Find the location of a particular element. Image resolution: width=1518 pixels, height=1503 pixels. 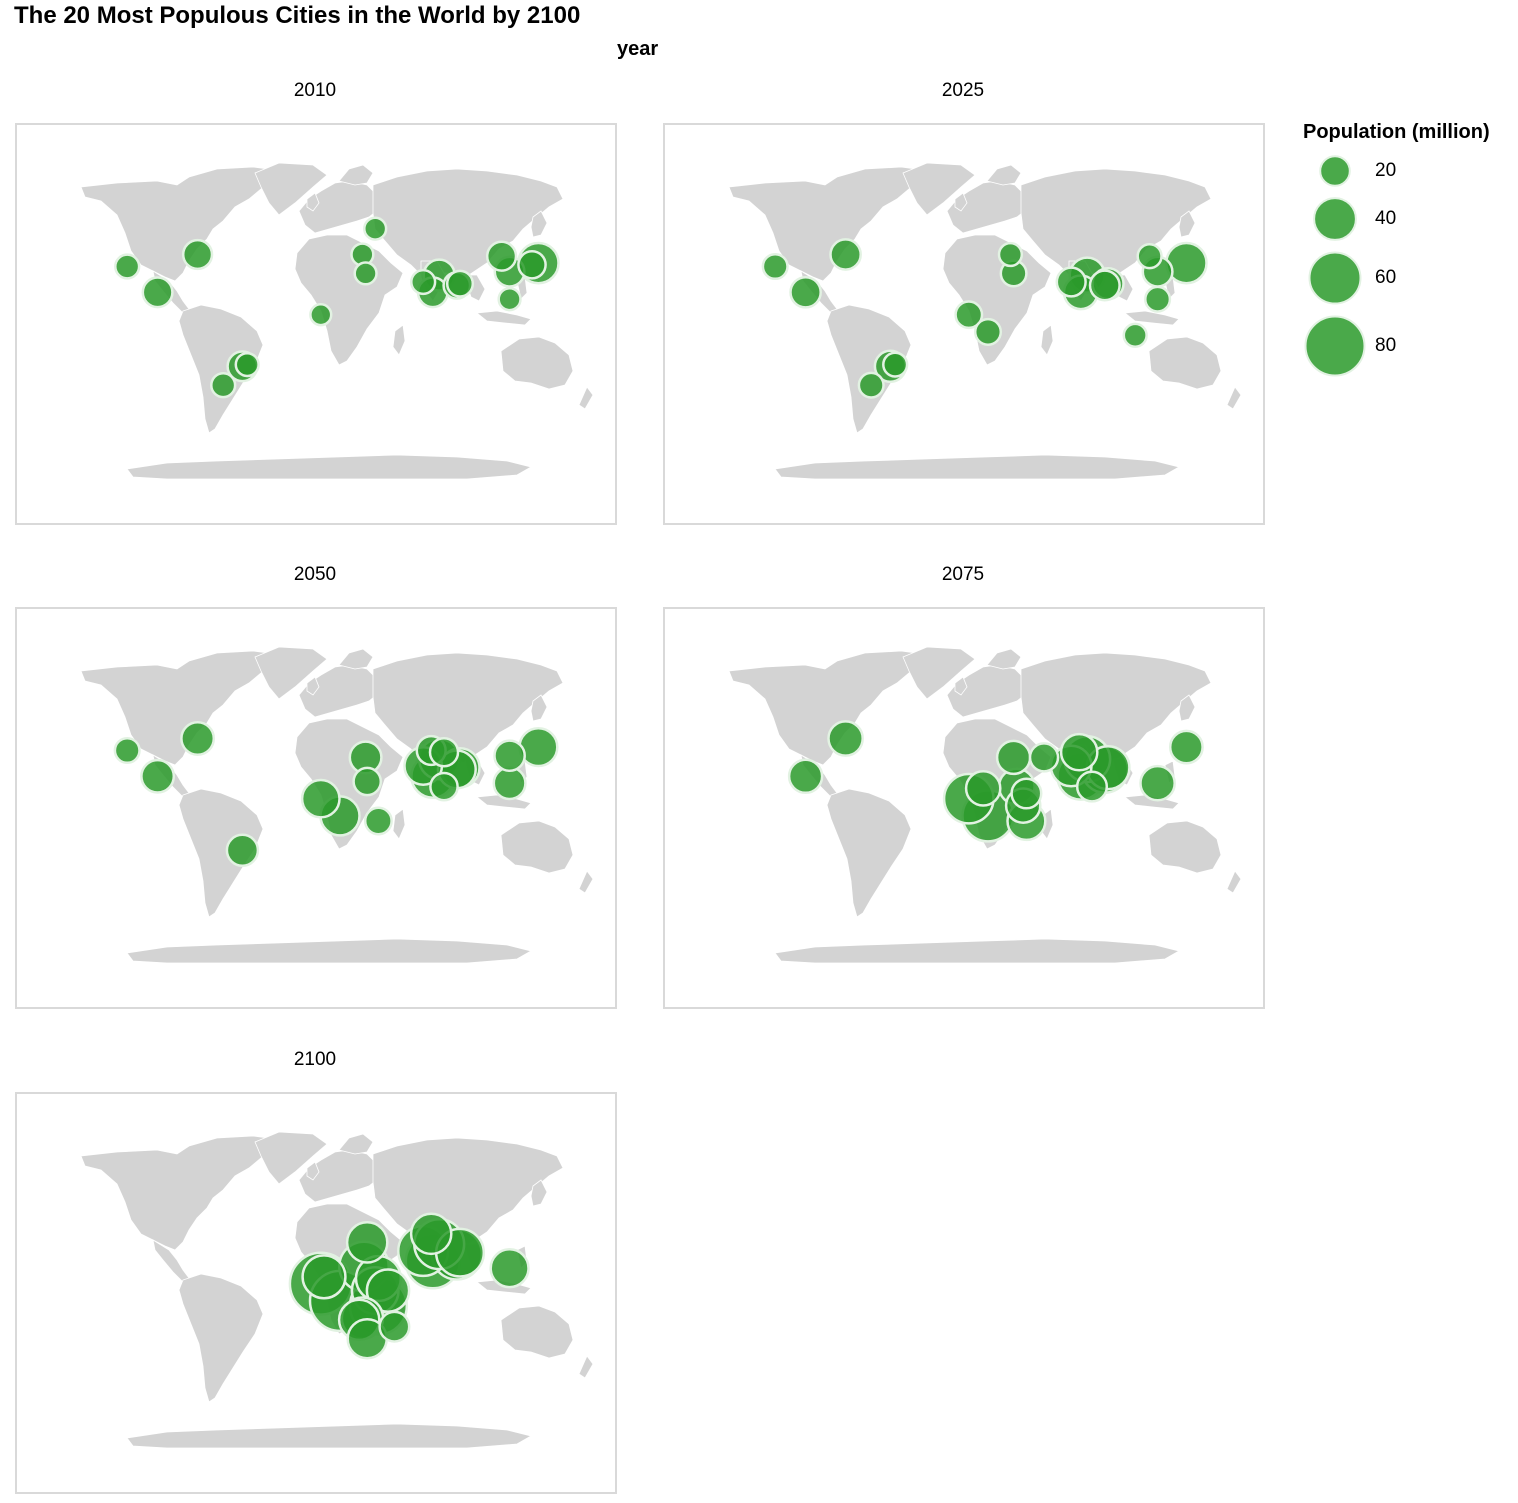

legend-symbols is located at coordinates (1335, 266).